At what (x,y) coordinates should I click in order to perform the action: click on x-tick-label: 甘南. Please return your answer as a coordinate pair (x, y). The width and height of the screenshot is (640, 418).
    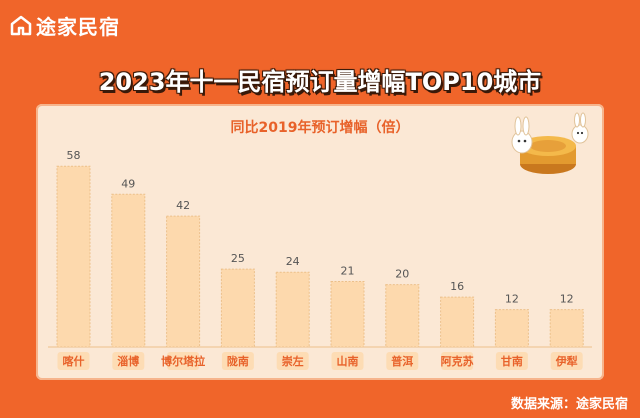
    Looking at the image, I should click on (512, 361).